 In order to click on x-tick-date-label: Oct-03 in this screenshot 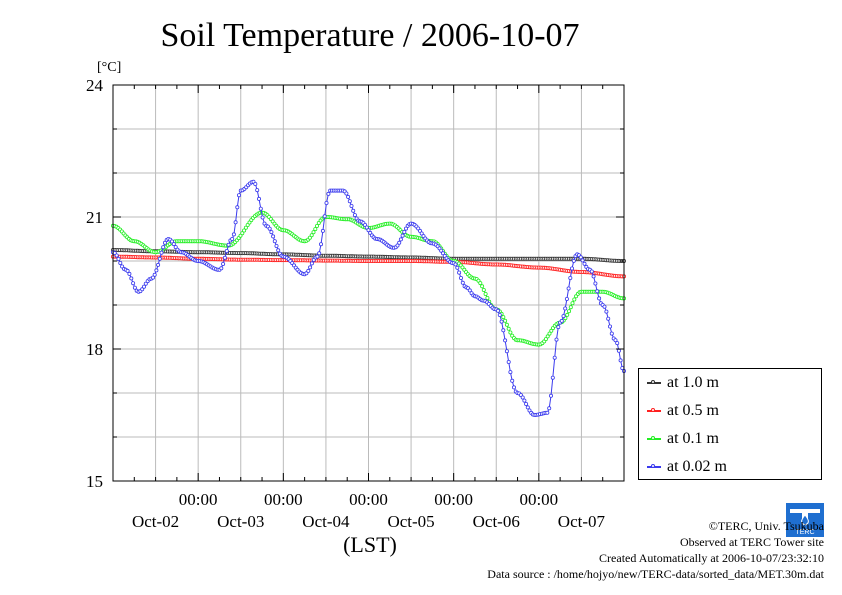, I will do `click(240, 521)`.